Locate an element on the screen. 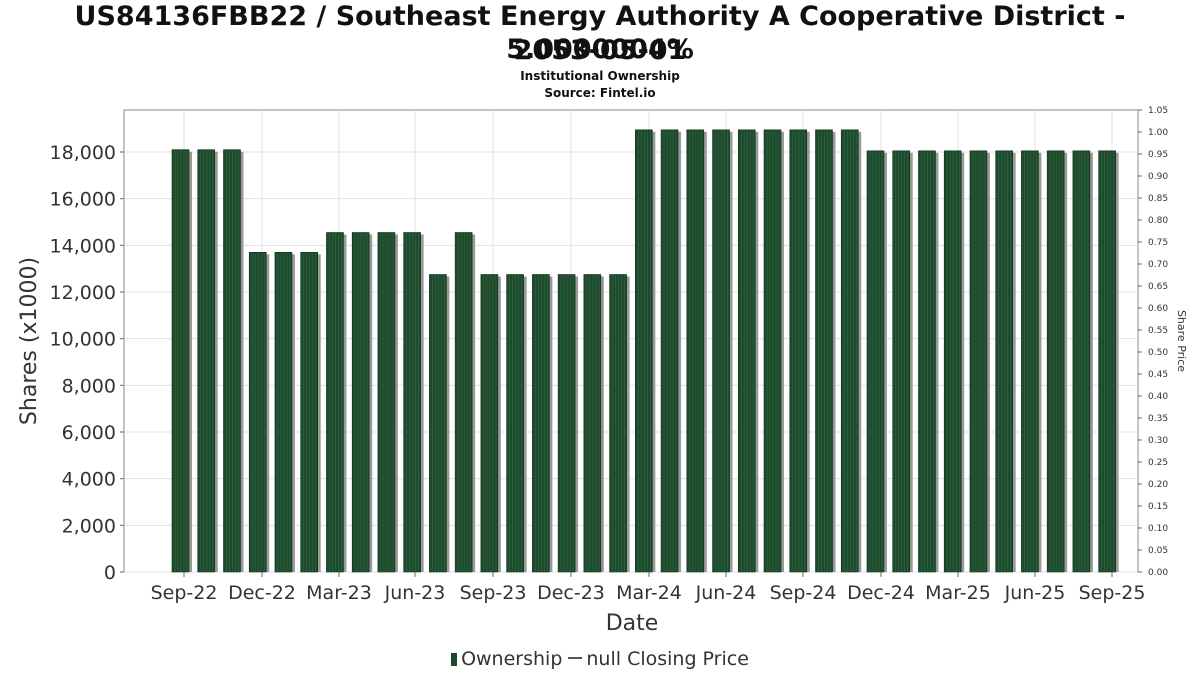 The height and width of the screenshot is (675, 1200). y2-tick-label: 0.75 is located at coordinates (1158, 243).